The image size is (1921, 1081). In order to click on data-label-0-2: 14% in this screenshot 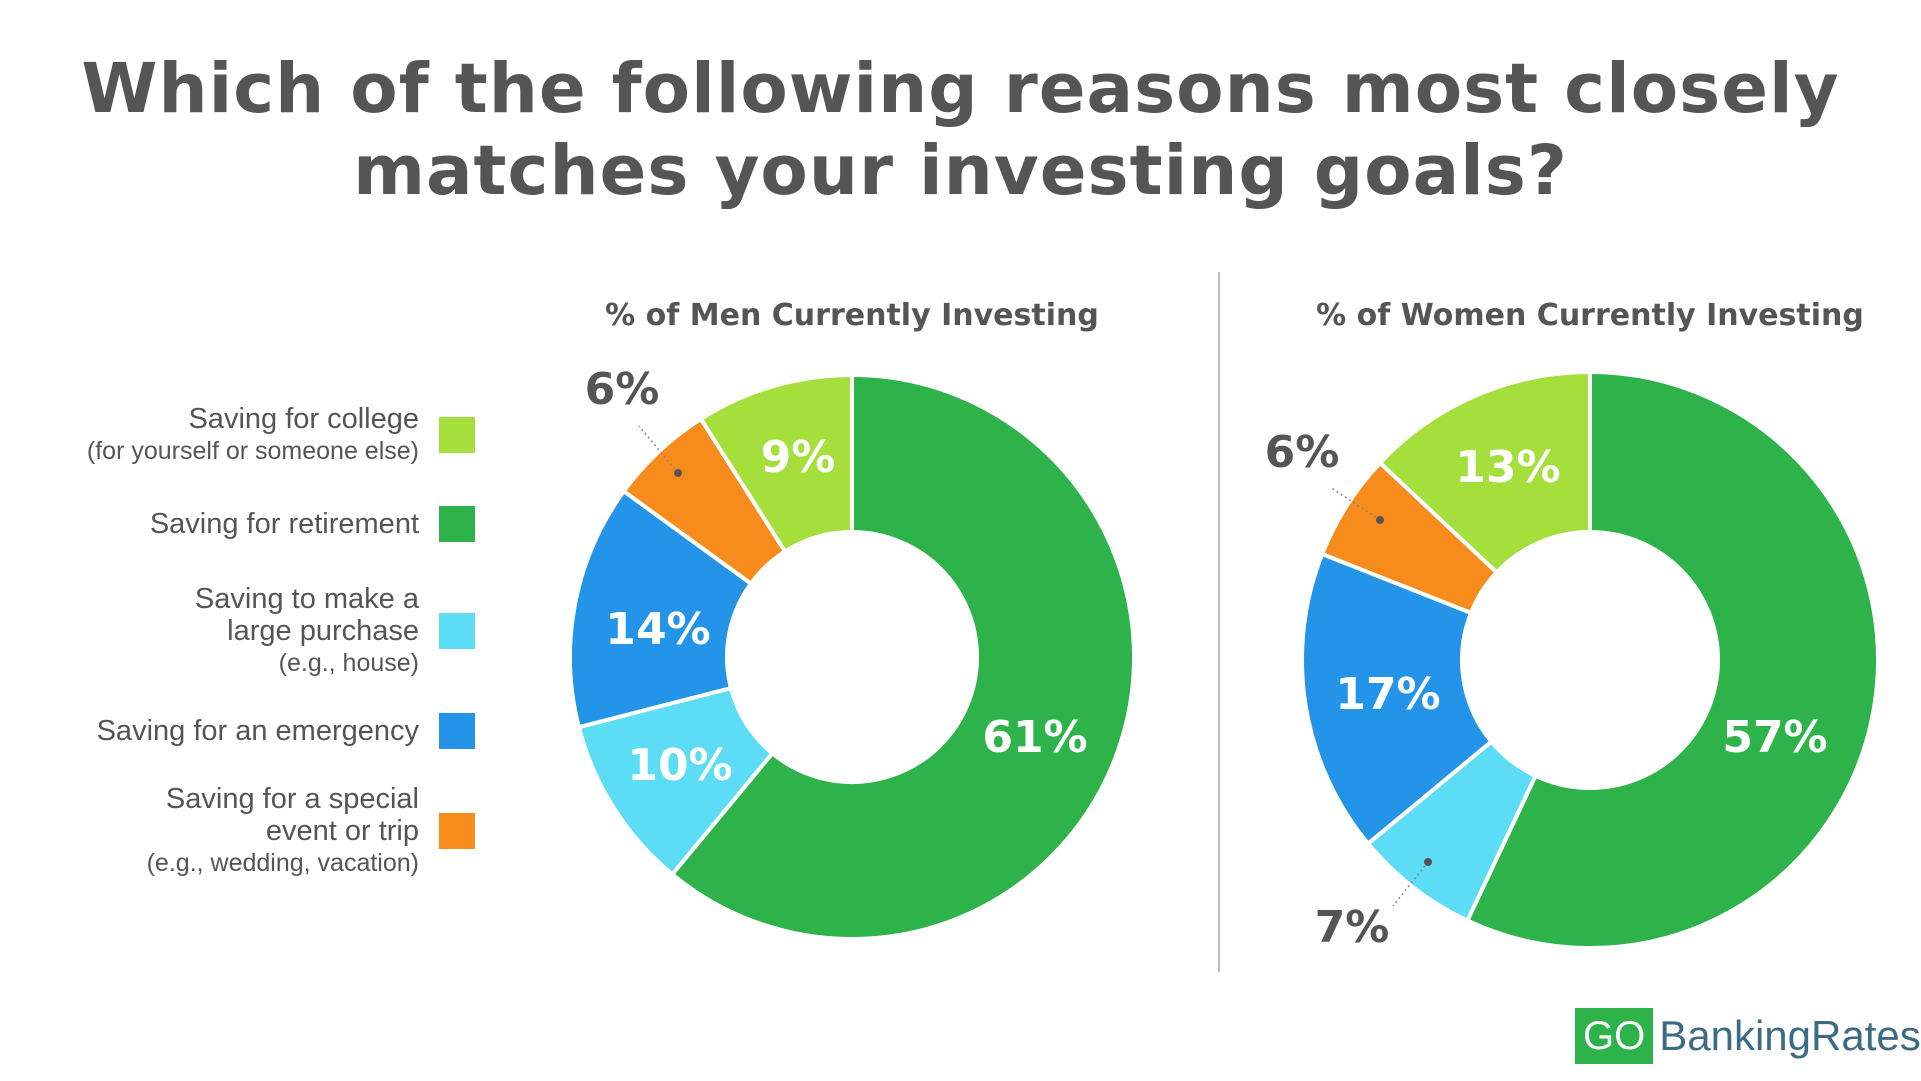, I will do `click(657, 629)`.